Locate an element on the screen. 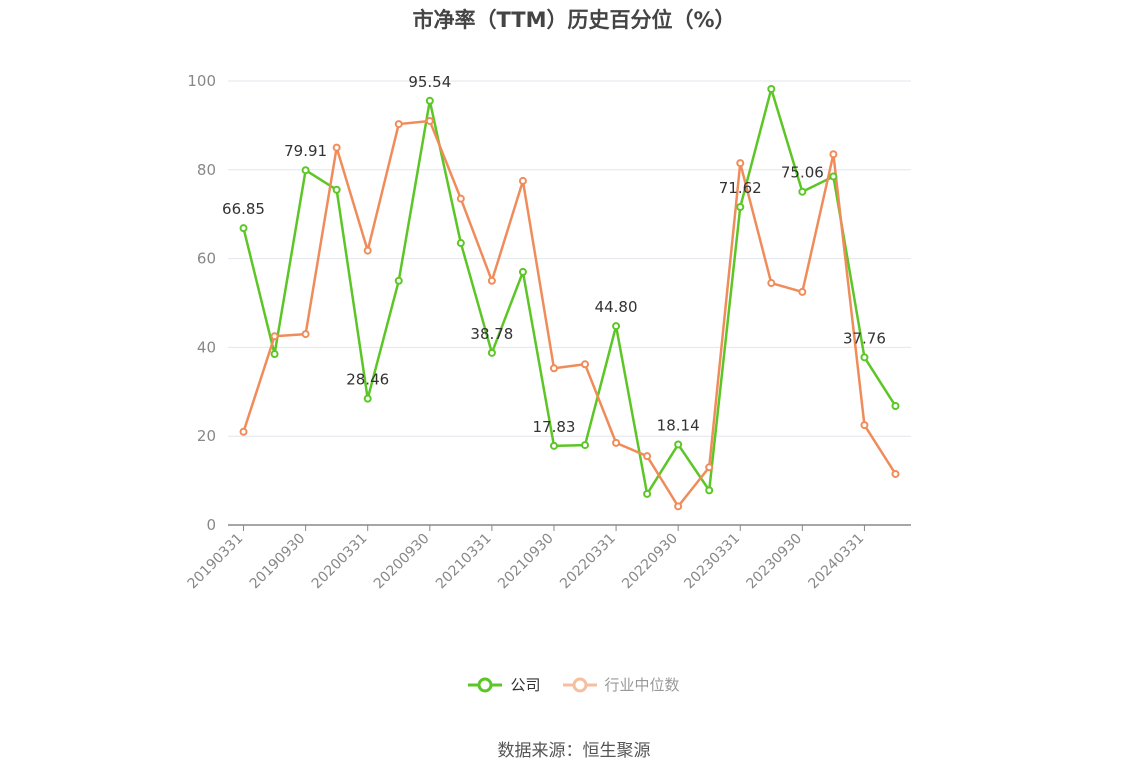 The image size is (1148, 776). data-label: 71.62 is located at coordinates (740, 188).